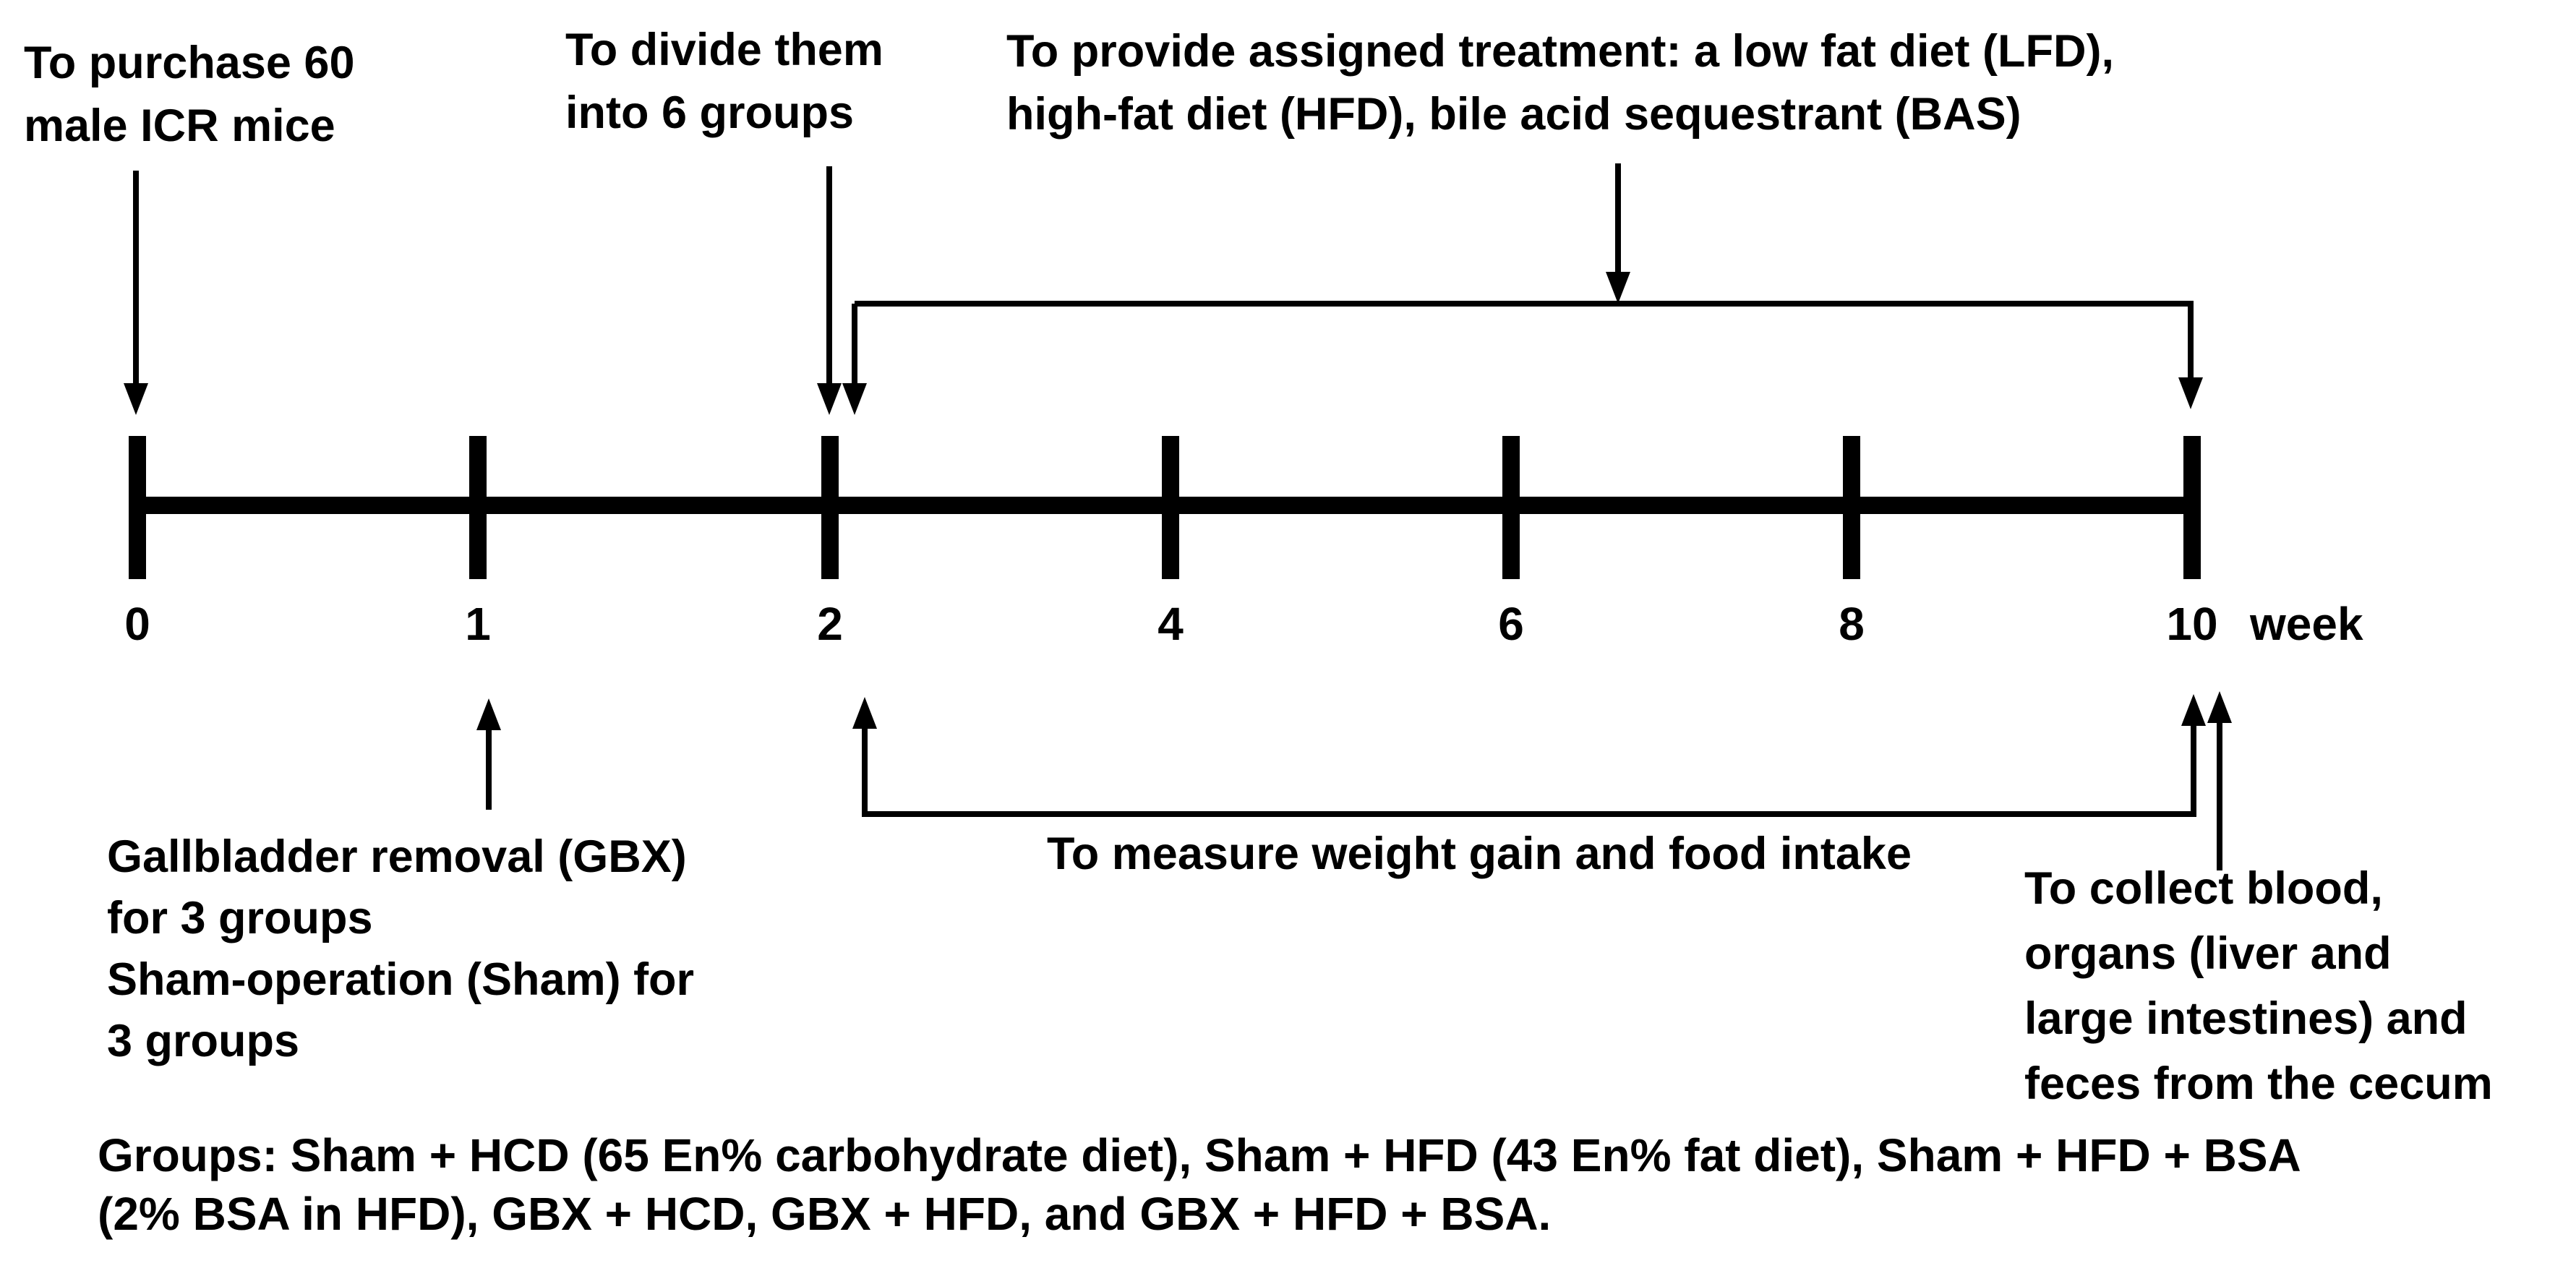 This screenshot has width=2576, height=1284. Describe the element at coordinates (2208, 954) in the screenshot. I see `annotation-line: organs (liver and` at that location.